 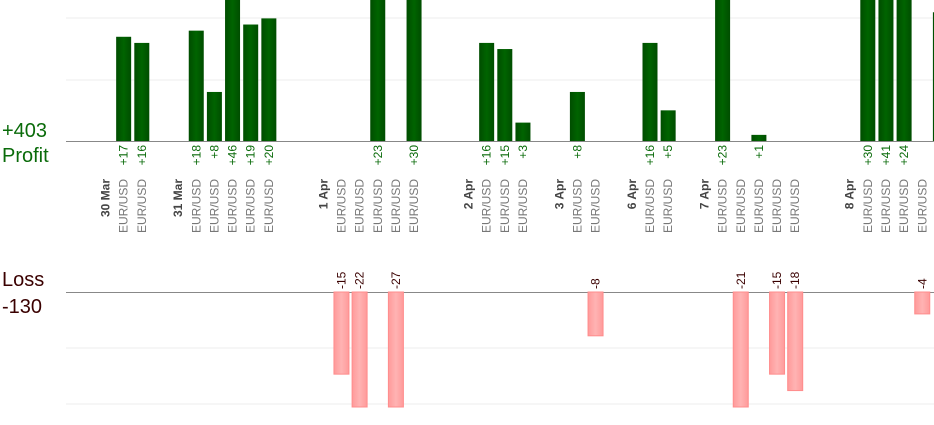 I want to click on loss-label: Loss, so click(x=23, y=280).